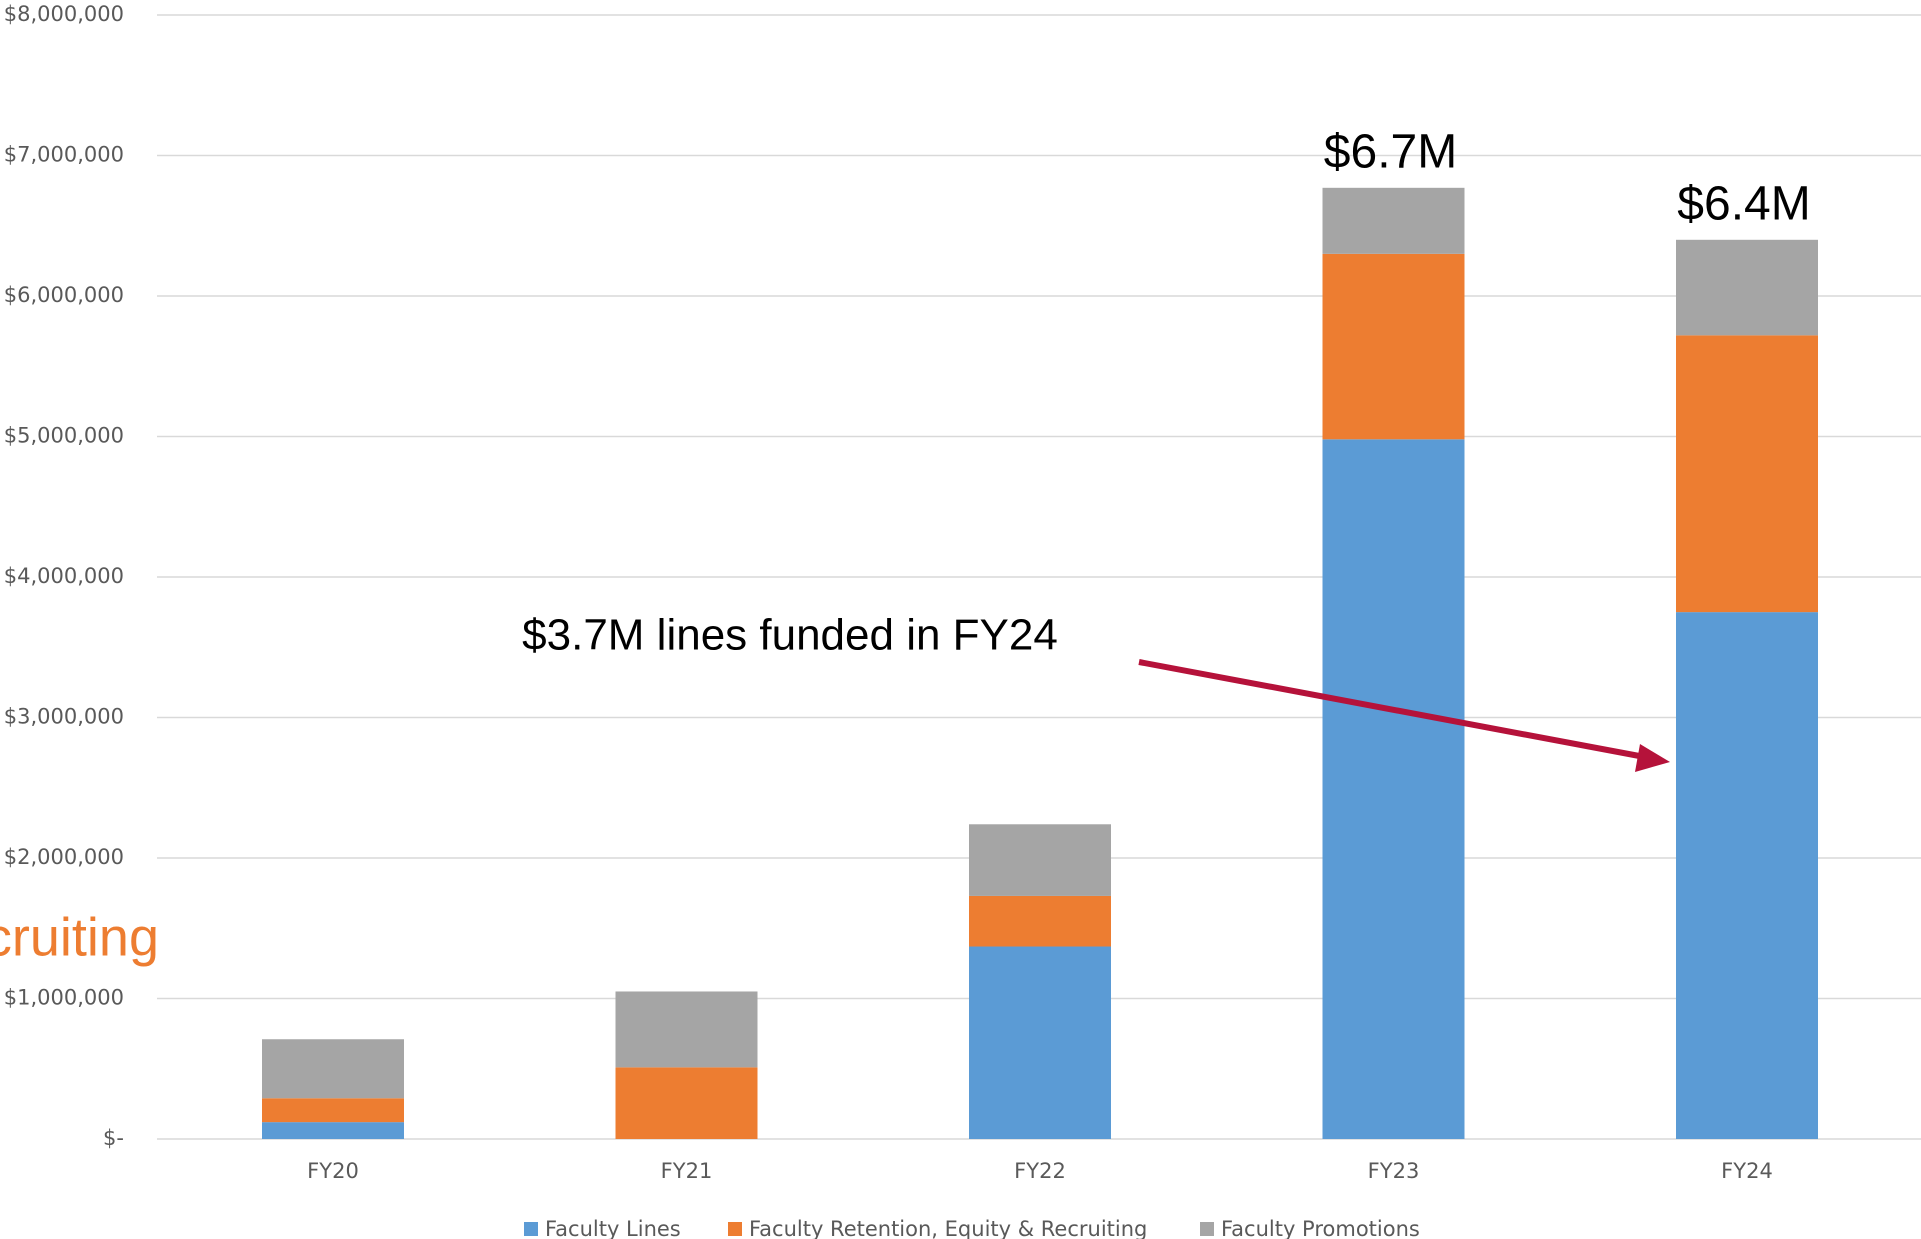 Image resolution: width=1921 pixels, height=1239 pixels. What do you see at coordinates (1747, 1171) in the screenshot?
I see `x-tick-label: FY24` at bounding box center [1747, 1171].